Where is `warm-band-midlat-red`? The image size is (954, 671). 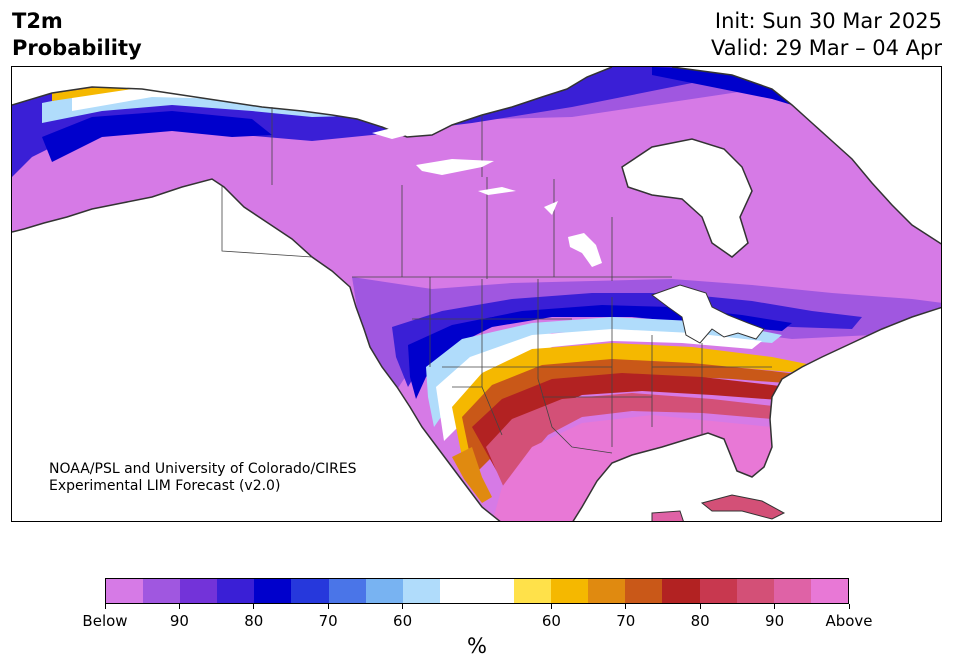
warm-band-midlat-red is located at coordinates (637, 425).